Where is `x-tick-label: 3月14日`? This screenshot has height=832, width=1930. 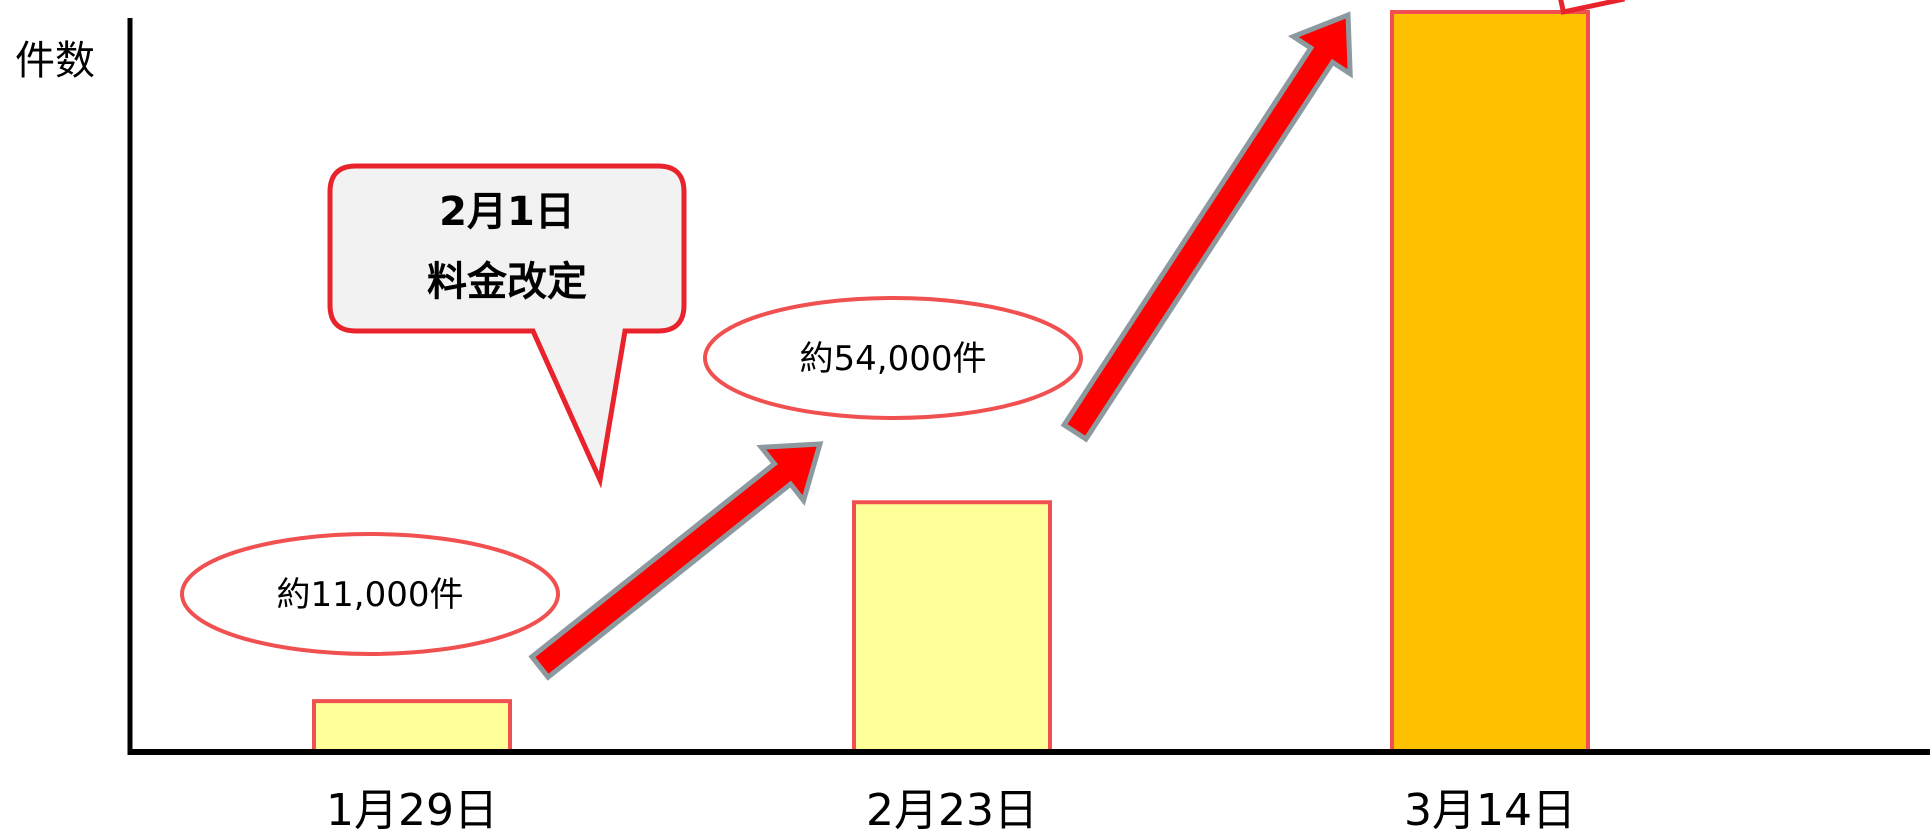
x-tick-label: 3月14日 is located at coordinates (1490, 808).